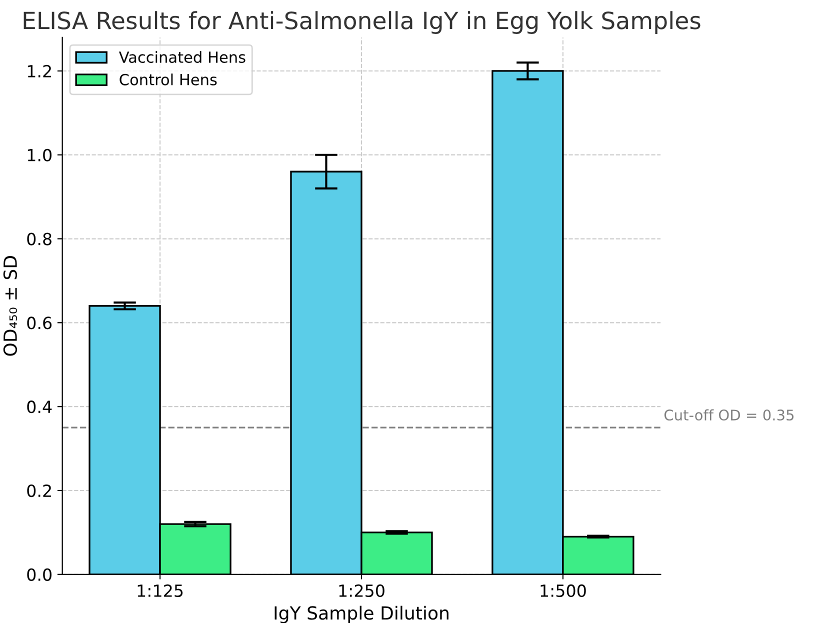 The width and height of the screenshot is (831, 623). Describe the element at coordinates (168, 80) in the screenshot. I see `legend-label: Control Hens` at that location.